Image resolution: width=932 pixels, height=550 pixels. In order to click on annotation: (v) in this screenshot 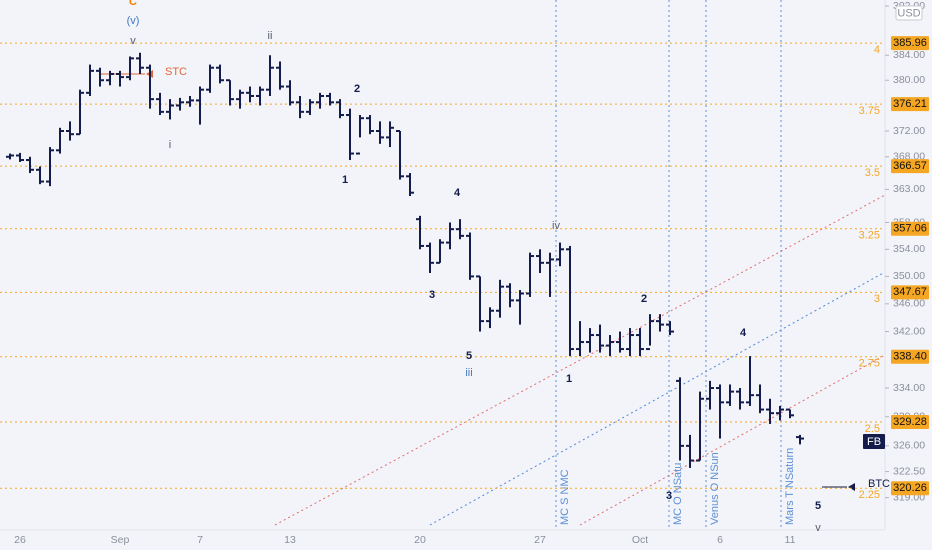, I will do `click(133, 21)`.